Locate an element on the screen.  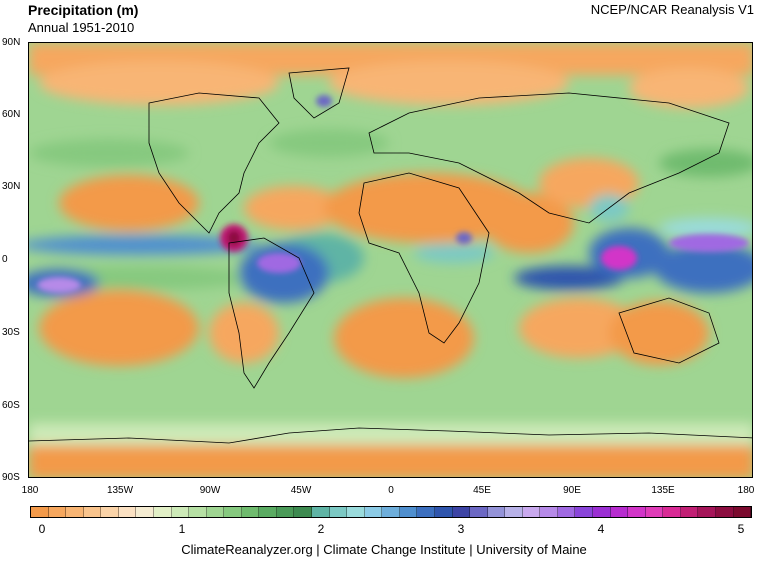
lat-label-90n: 90N is located at coordinates (11, 42).